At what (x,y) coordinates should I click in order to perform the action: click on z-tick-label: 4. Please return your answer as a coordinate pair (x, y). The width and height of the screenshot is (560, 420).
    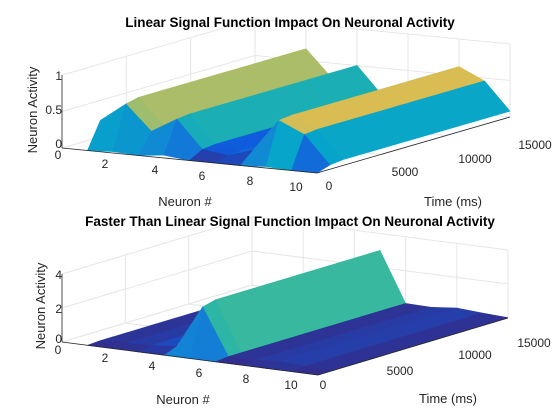
    Looking at the image, I should click on (58, 275).